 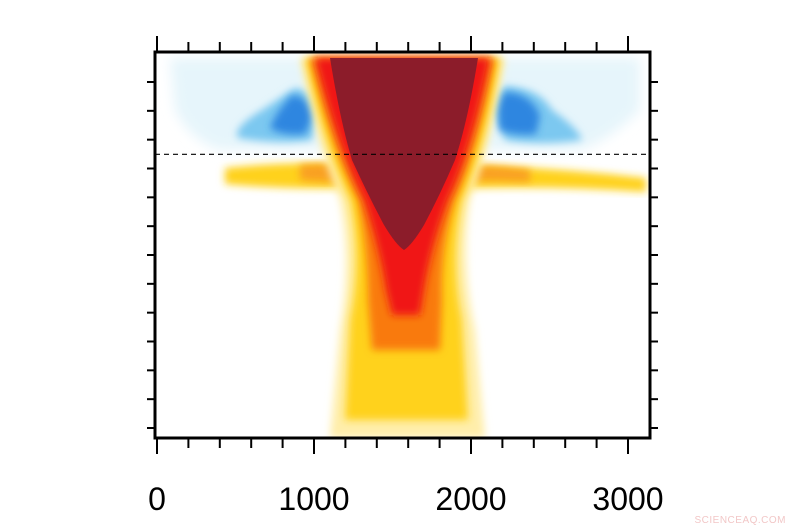 I want to click on plume-dark-red-core, so click(x=404, y=154).